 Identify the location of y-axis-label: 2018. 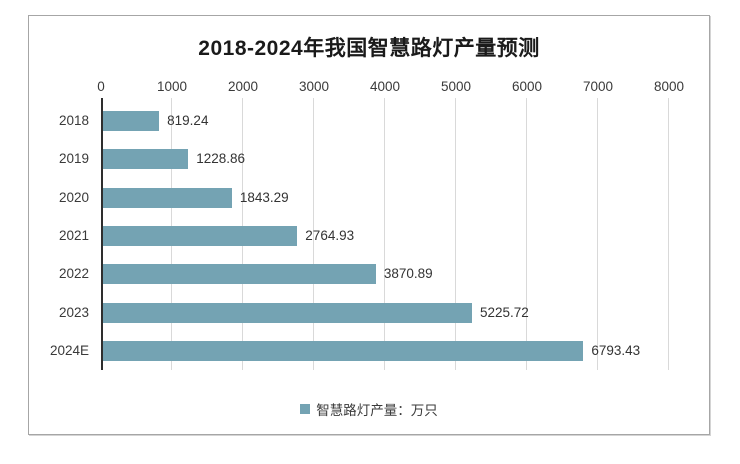
(73, 121).